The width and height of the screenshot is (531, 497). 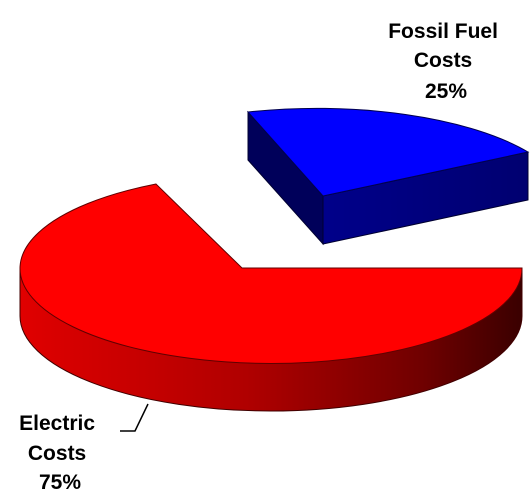 What do you see at coordinates (134, 417) in the screenshot?
I see `electric-leader-line` at bounding box center [134, 417].